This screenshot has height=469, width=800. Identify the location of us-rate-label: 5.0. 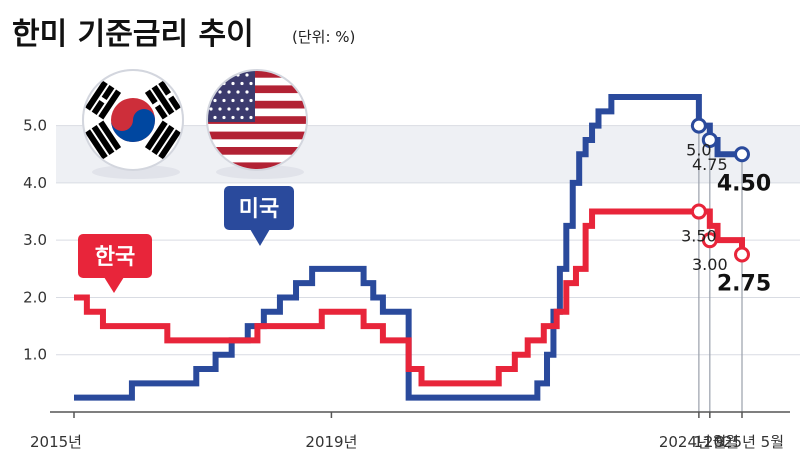
(698, 150).